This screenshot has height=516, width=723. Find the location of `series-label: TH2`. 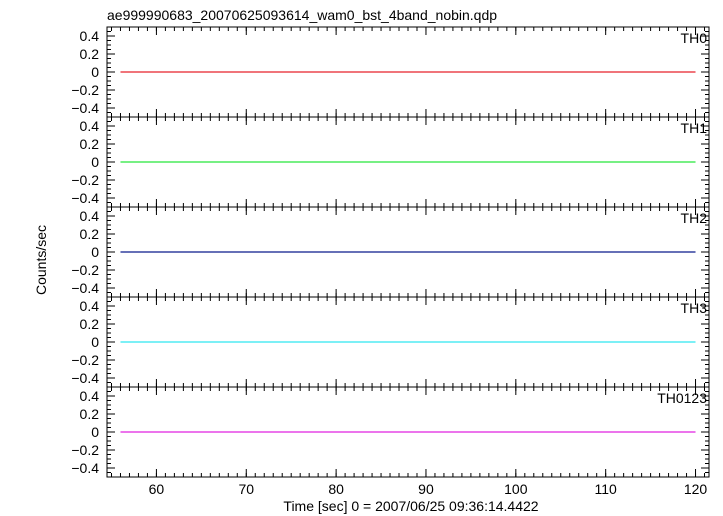

series-label: TH2 is located at coordinates (694, 218).